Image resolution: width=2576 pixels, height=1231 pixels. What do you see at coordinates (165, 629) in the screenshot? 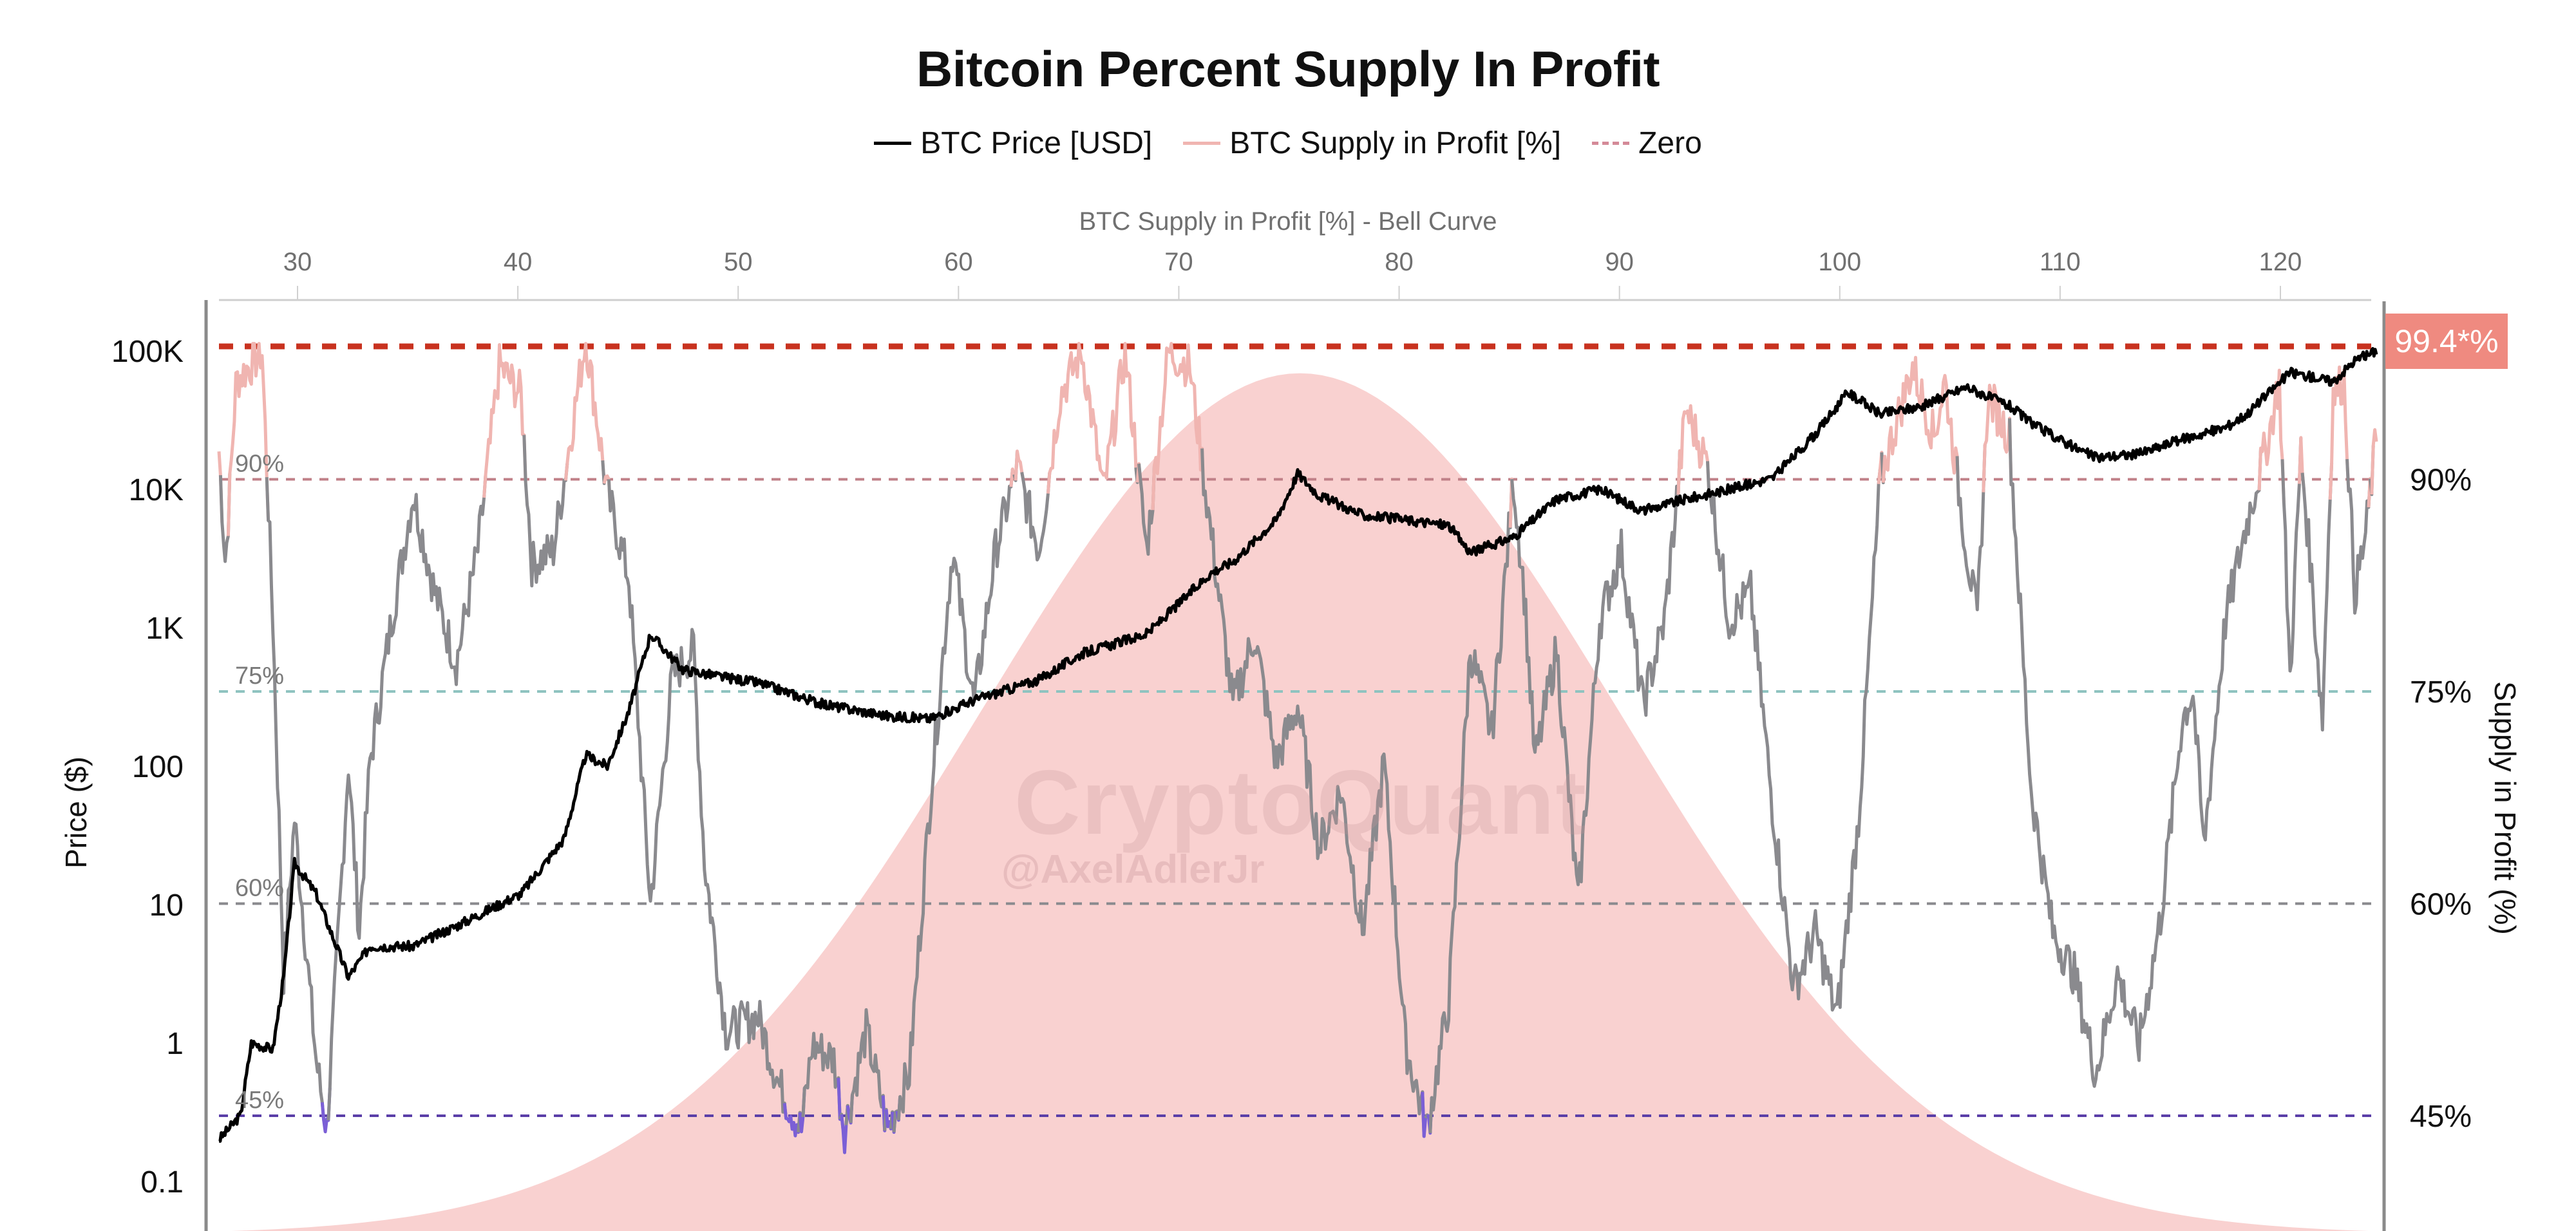
I see `left-axis-tick-label: 1K` at bounding box center [165, 629].